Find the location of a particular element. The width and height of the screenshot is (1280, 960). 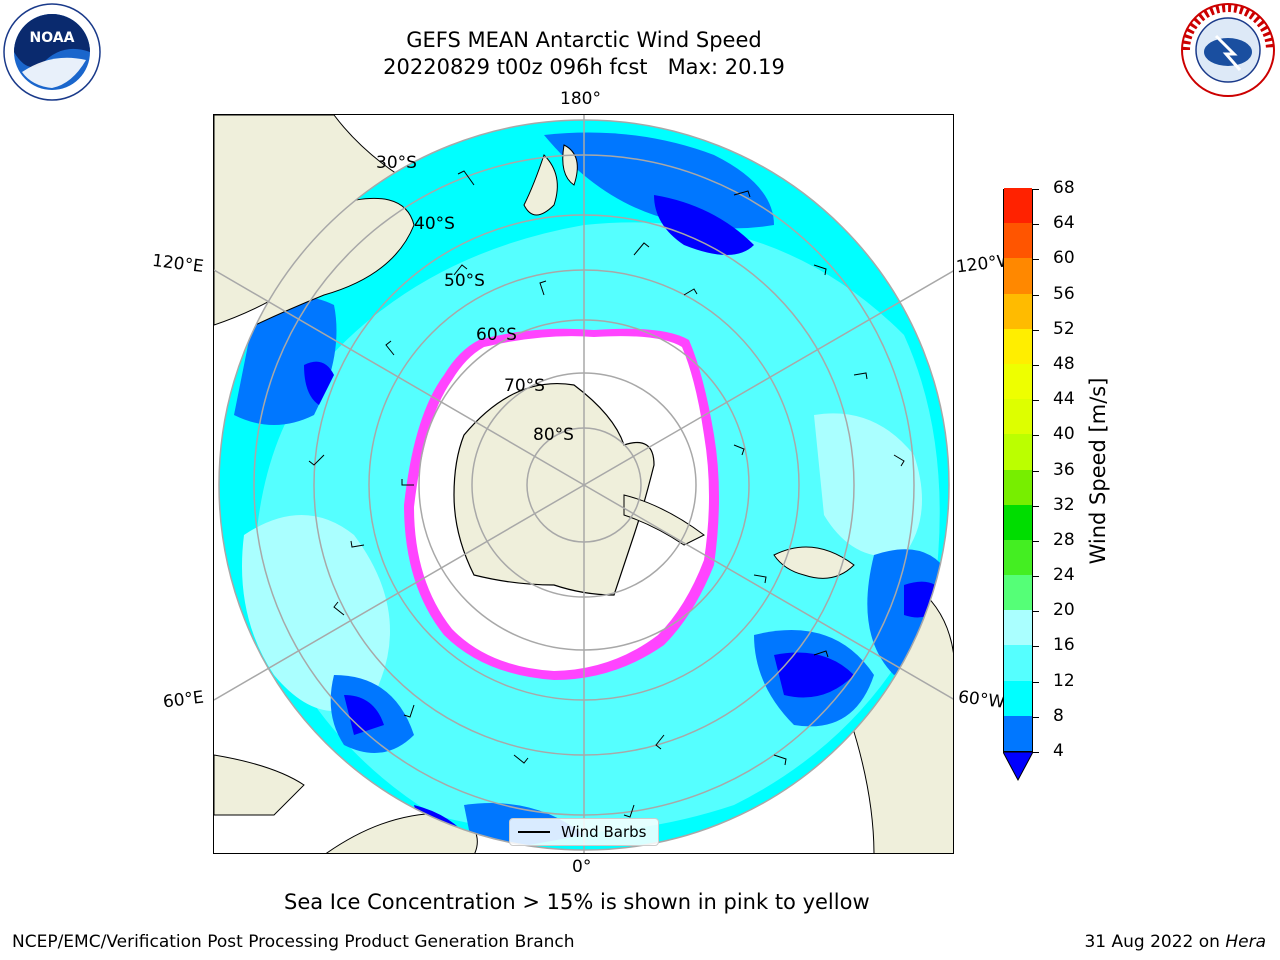

noaa-logo: NOAA is located at coordinates (52, 52).